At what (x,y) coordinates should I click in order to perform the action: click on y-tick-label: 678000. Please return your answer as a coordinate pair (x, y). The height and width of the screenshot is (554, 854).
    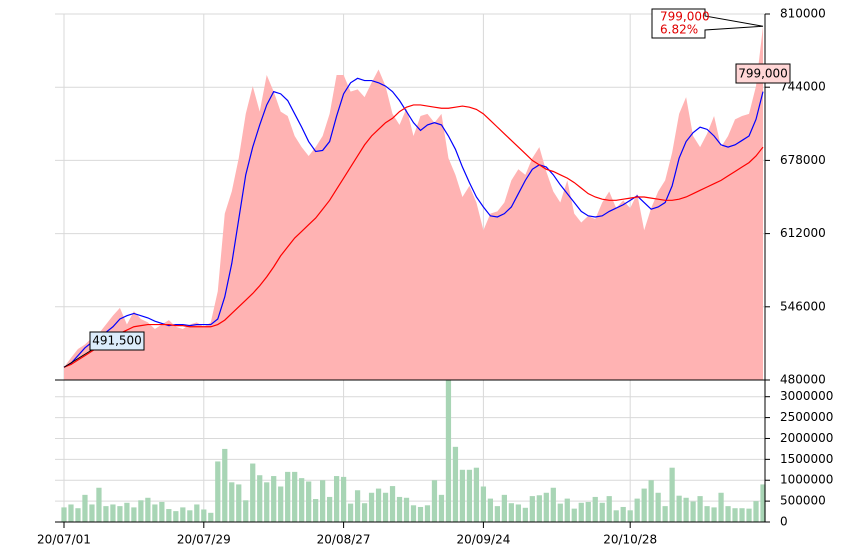
    Looking at the image, I should click on (803, 160).